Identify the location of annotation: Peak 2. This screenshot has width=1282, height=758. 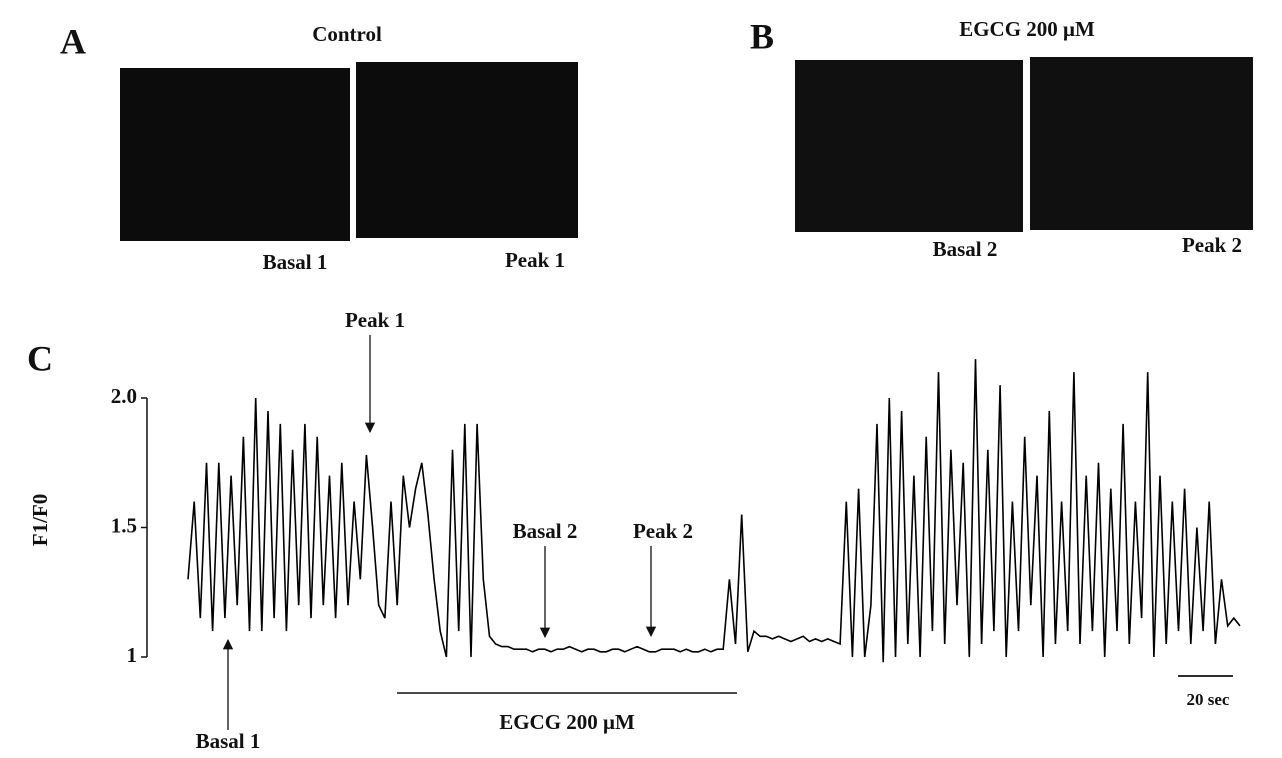
(663, 531).